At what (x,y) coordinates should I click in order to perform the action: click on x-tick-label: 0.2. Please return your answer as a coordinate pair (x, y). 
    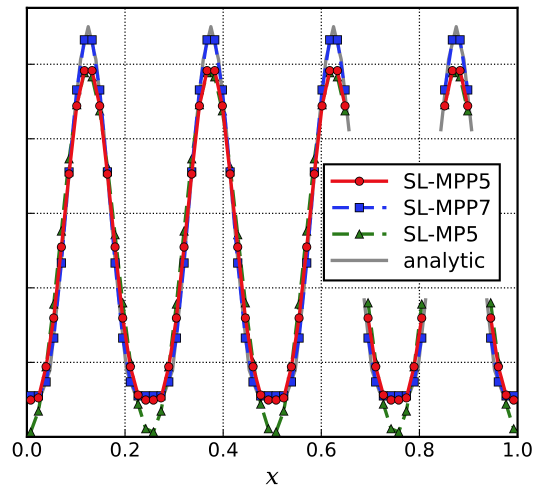
    Looking at the image, I should click on (124, 449).